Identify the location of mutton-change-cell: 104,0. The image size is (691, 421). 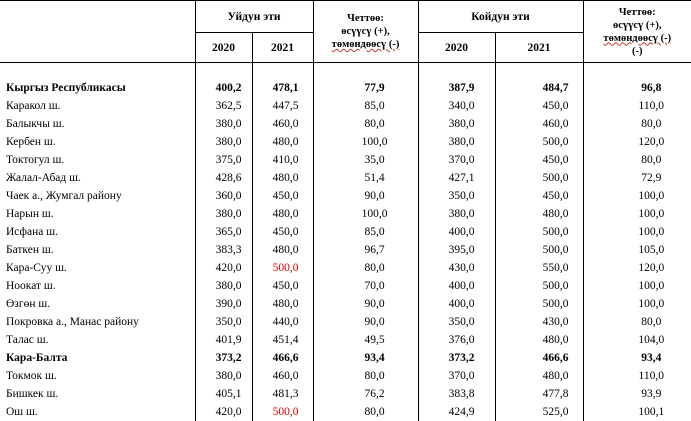
(636, 340).